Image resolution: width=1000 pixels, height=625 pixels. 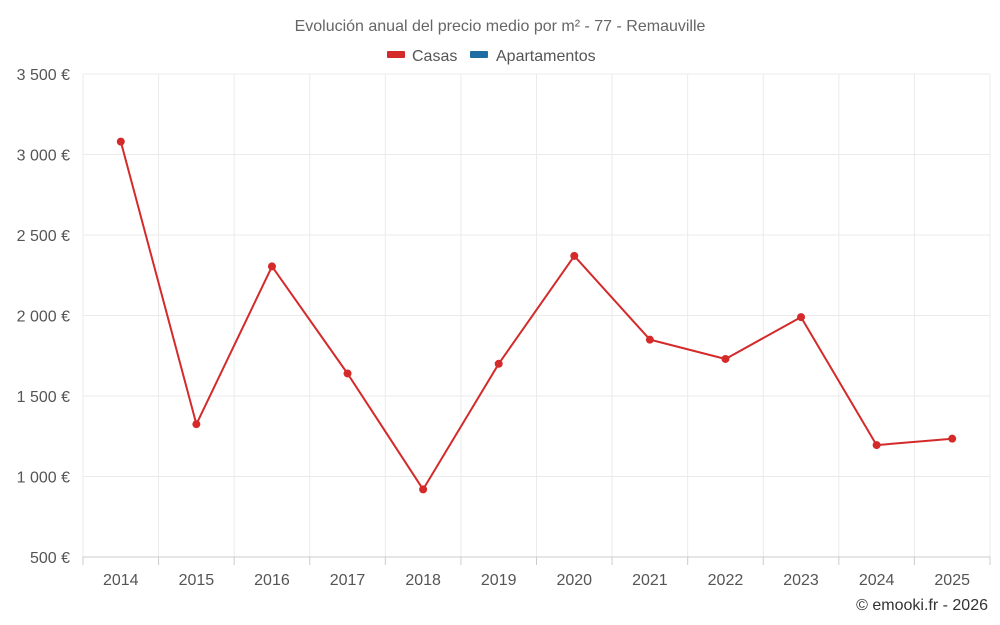 I want to click on y-tick-label: 3 500 €, so click(x=43, y=75).